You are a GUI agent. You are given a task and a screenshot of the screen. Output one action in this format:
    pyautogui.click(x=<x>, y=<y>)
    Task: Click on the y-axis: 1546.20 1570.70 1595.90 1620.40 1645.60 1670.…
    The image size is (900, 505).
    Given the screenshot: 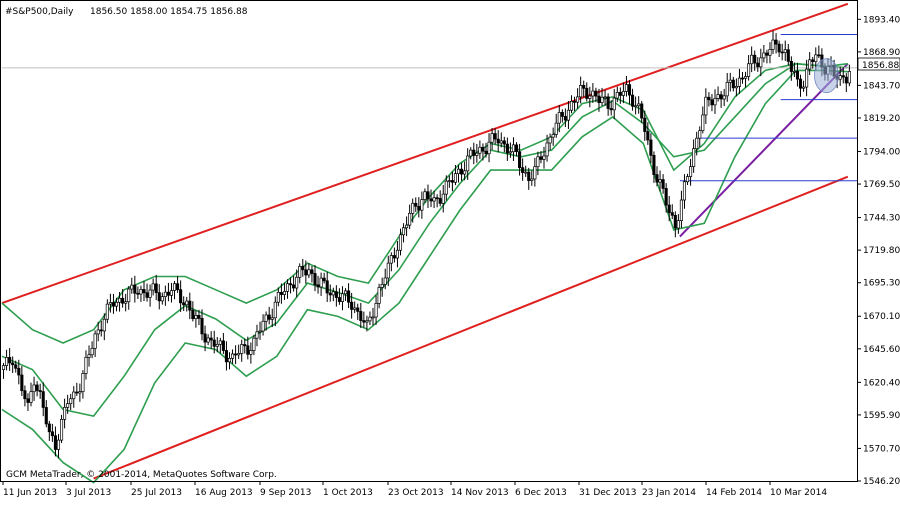 What is the action you would take?
    pyautogui.click(x=878, y=251)
    